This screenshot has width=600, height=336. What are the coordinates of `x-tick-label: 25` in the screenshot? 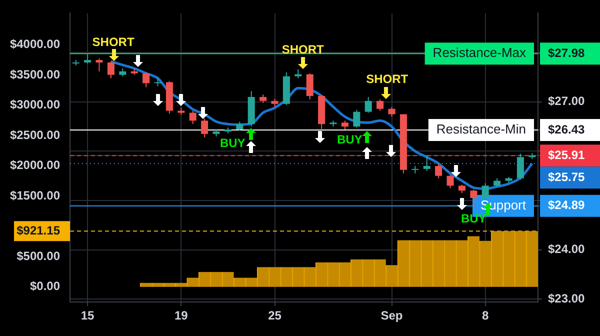 It's located at (275, 315).